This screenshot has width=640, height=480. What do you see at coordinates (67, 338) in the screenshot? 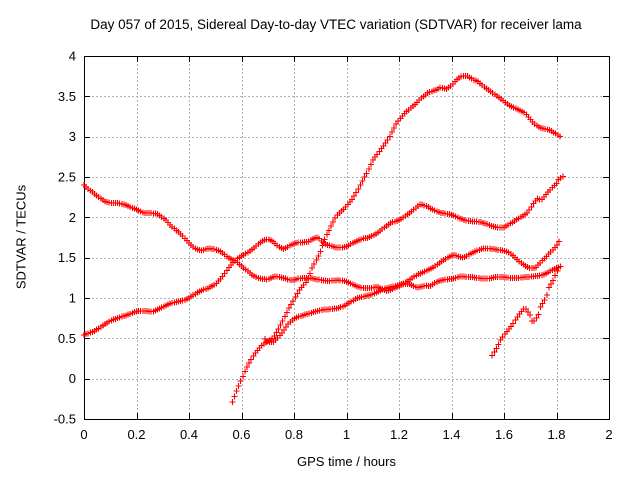
I see `y-tick-label: 0.5` at bounding box center [67, 338].